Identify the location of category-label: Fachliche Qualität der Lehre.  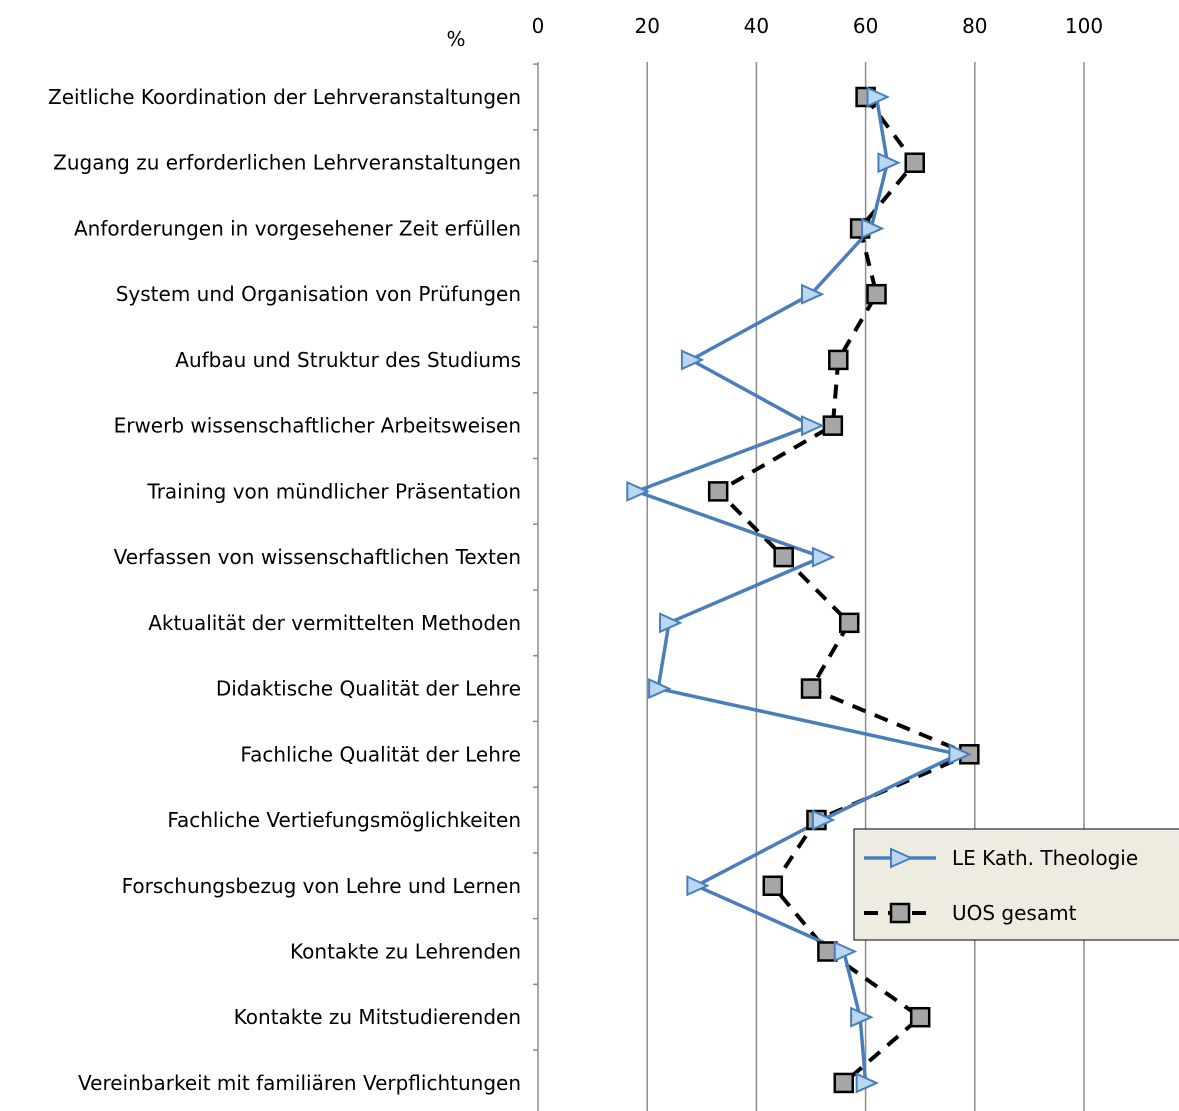
(380, 754).